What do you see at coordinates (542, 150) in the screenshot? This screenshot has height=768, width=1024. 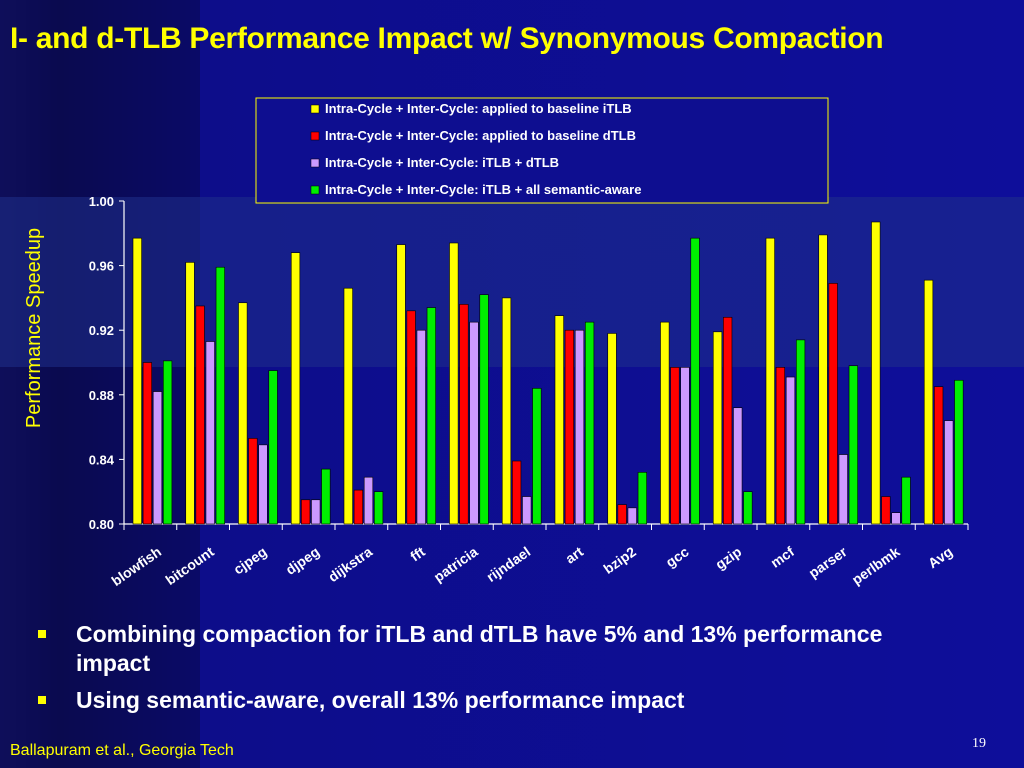 I see `legend-box` at bounding box center [542, 150].